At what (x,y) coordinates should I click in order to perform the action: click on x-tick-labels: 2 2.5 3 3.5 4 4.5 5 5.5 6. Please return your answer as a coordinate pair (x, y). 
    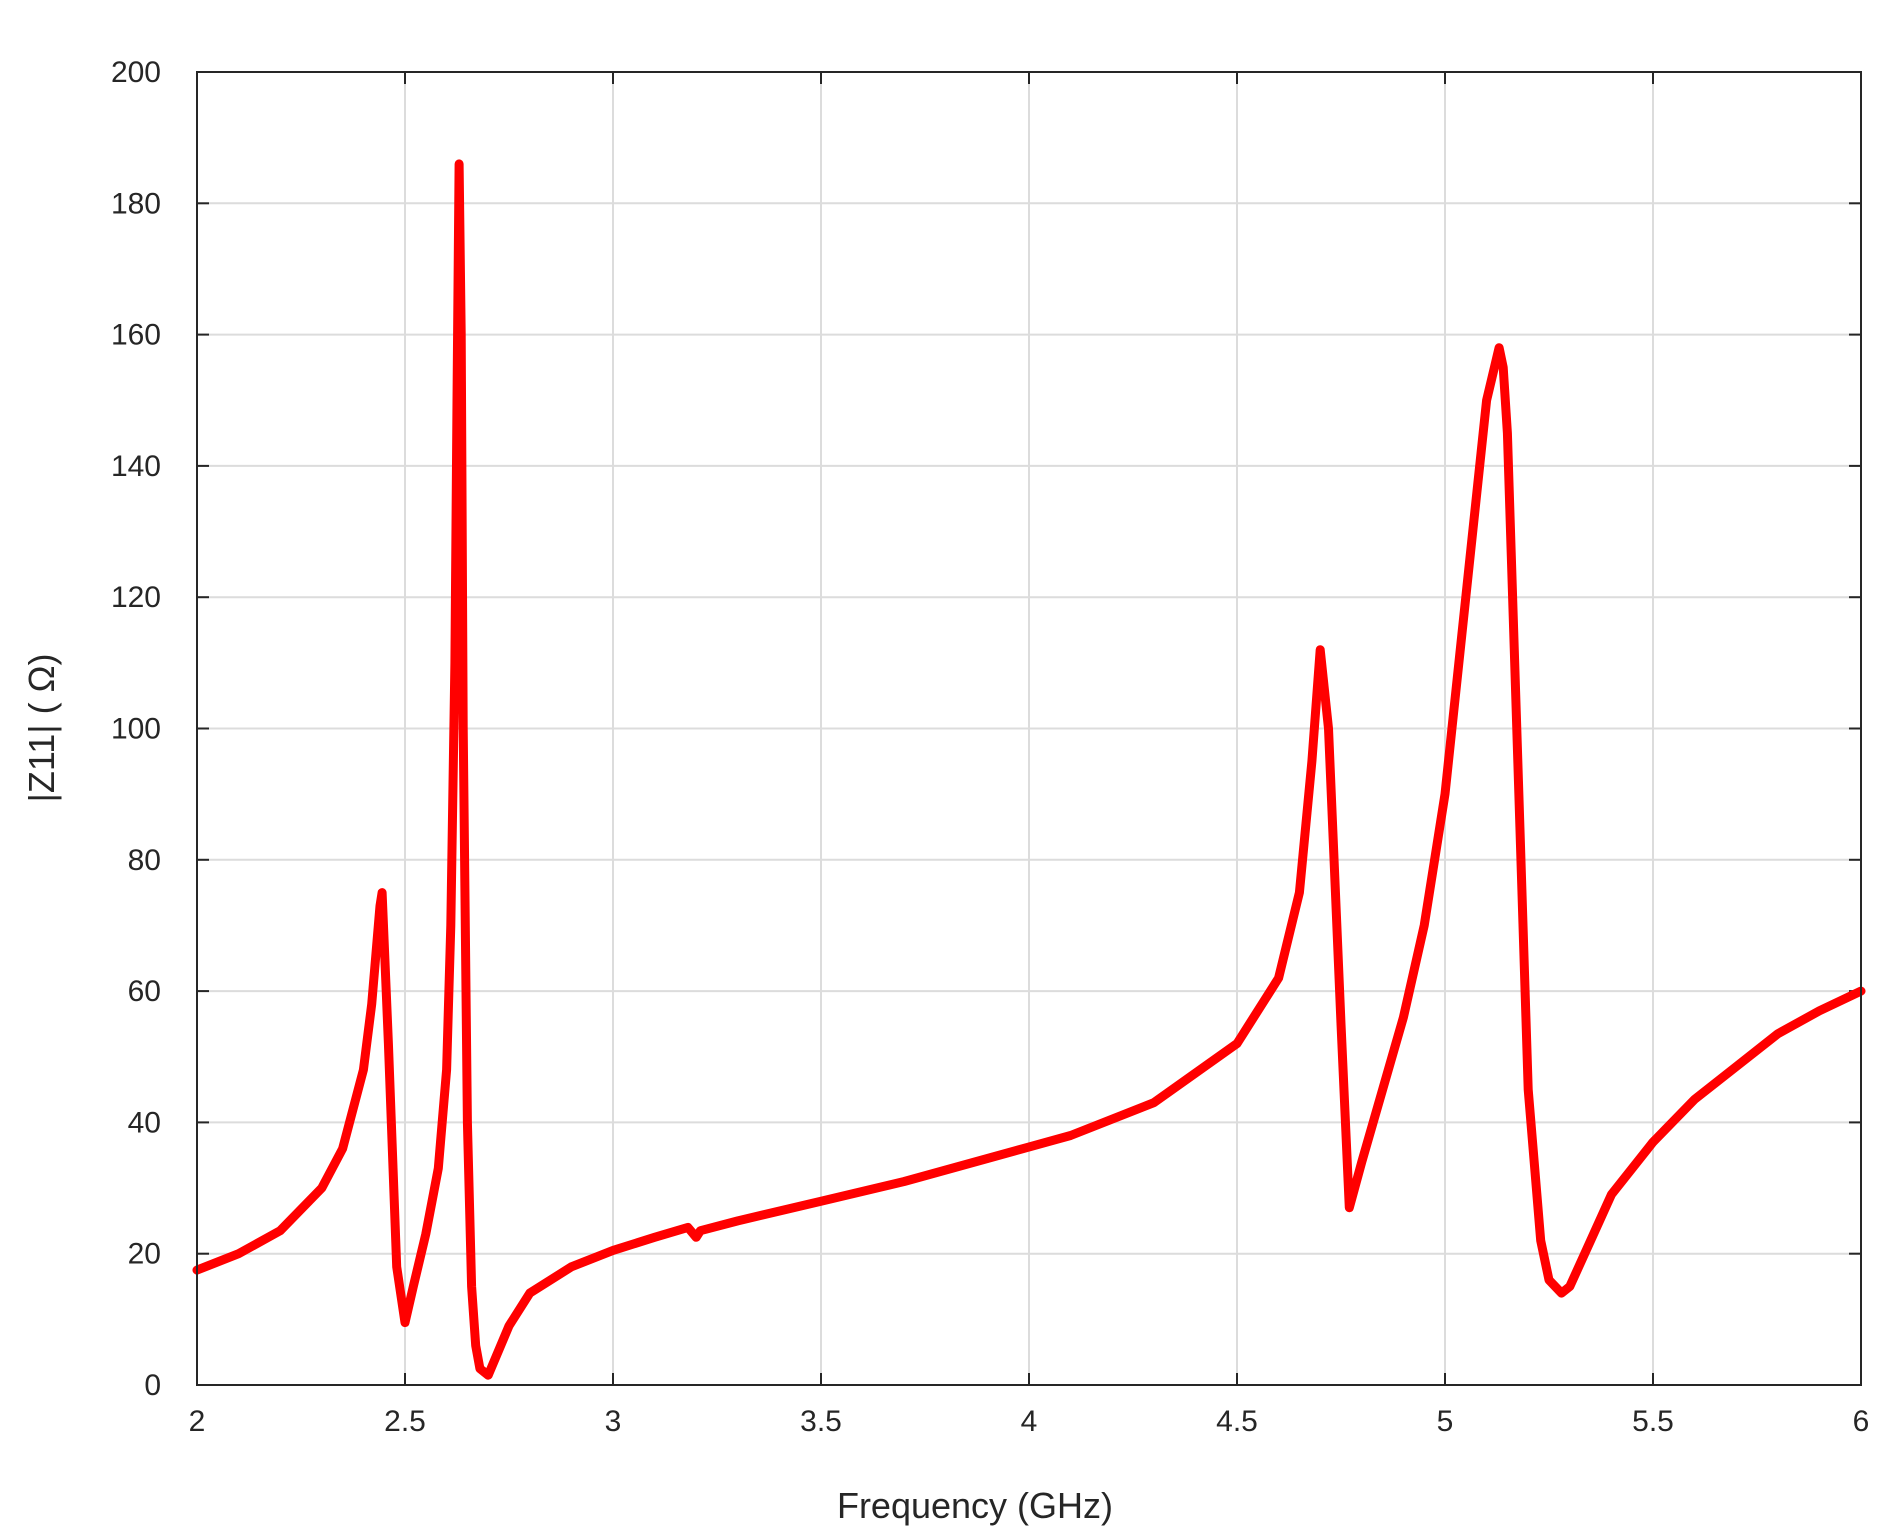
    Looking at the image, I should click on (1029, 1421).